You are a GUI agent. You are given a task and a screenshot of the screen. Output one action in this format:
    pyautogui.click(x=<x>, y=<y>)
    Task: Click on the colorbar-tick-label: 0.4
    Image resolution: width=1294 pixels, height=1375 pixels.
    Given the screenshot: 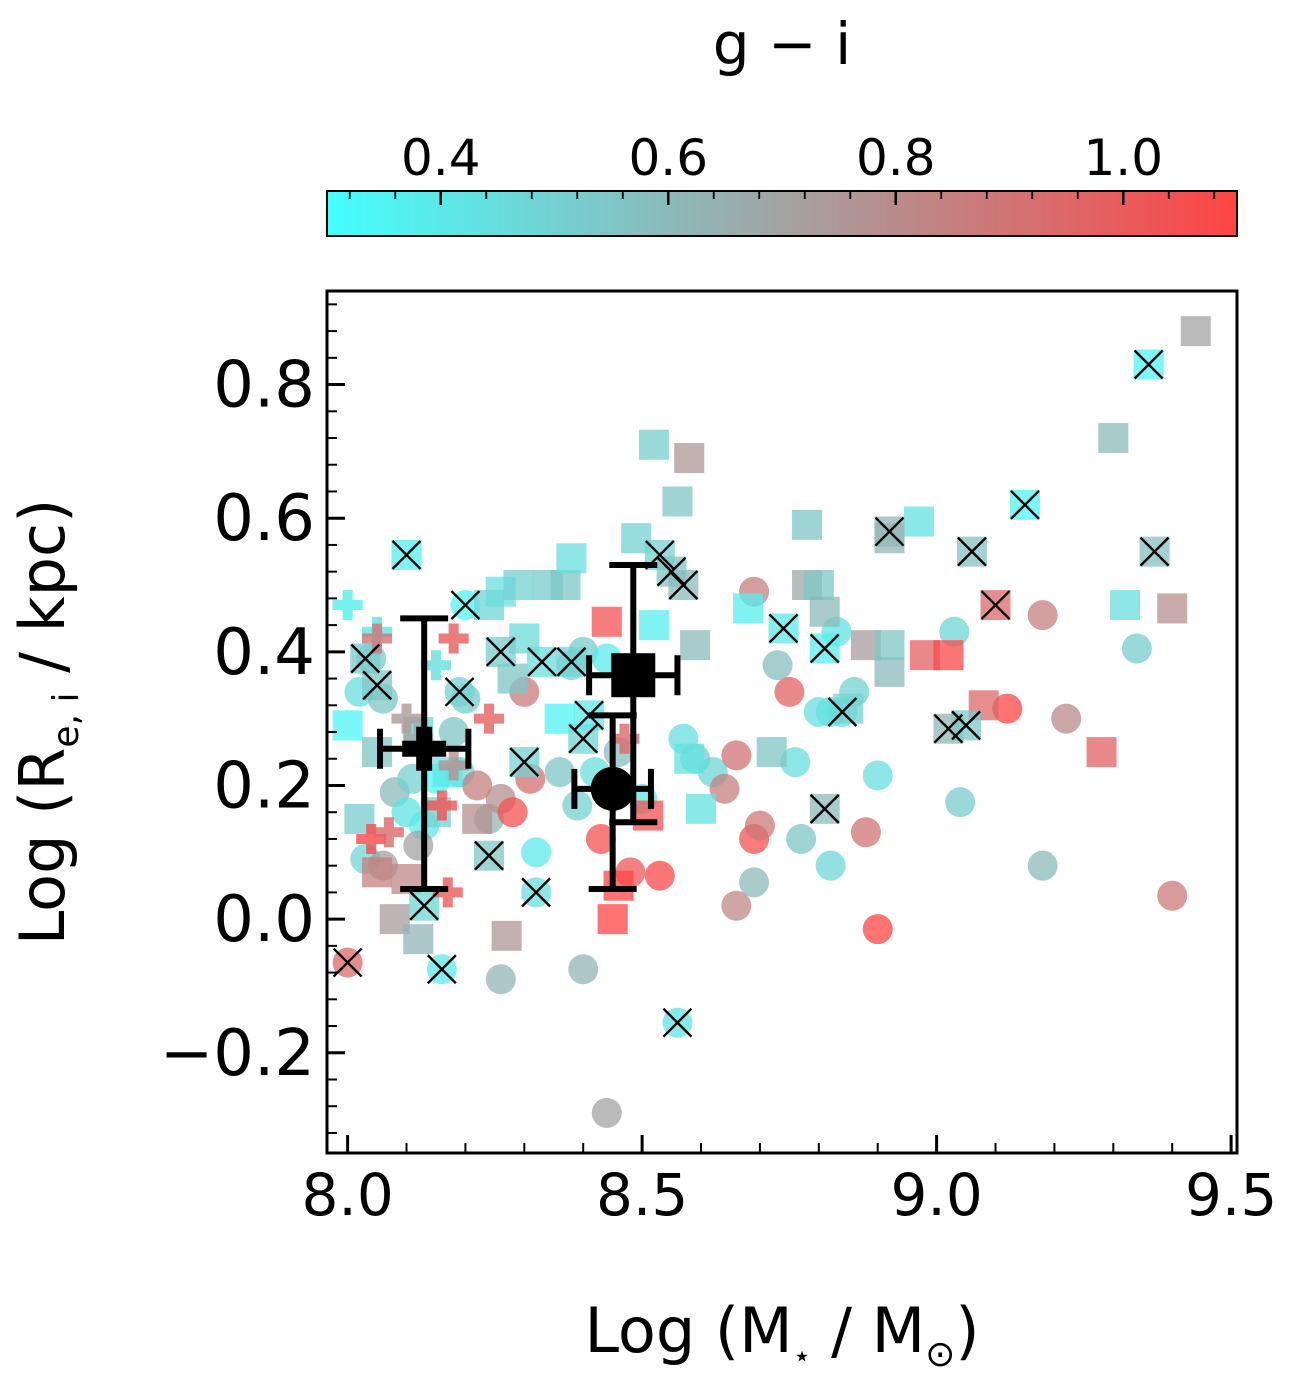 What is the action you would take?
    pyautogui.click(x=441, y=158)
    